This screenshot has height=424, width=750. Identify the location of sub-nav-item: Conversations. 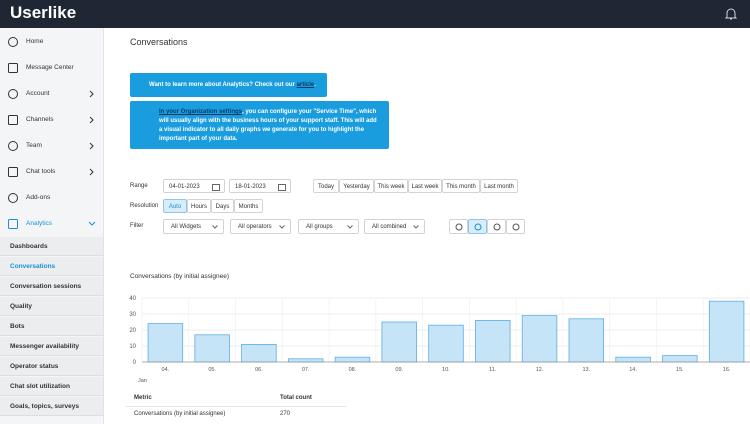
(51, 266).